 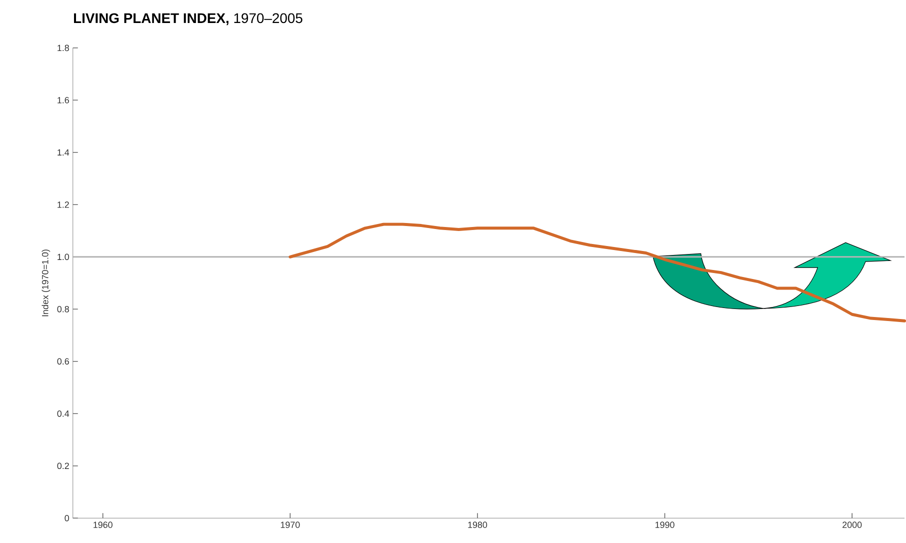 I want to click on y-axis-title: Index (1970=1.0), so click(x=46, y=283).